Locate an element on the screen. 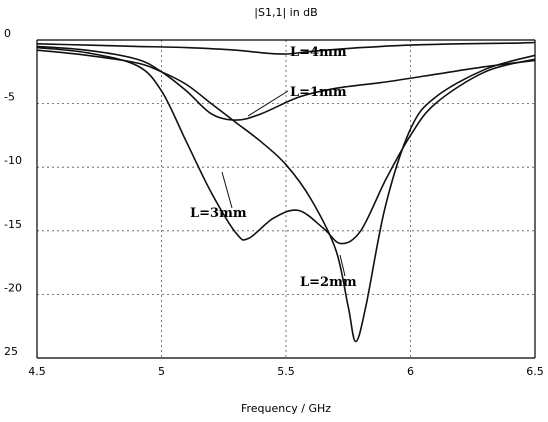 This screenshot has height=422, width=548. curve-label-l-4mm: L=4mm is located at coordinates (318, 52).